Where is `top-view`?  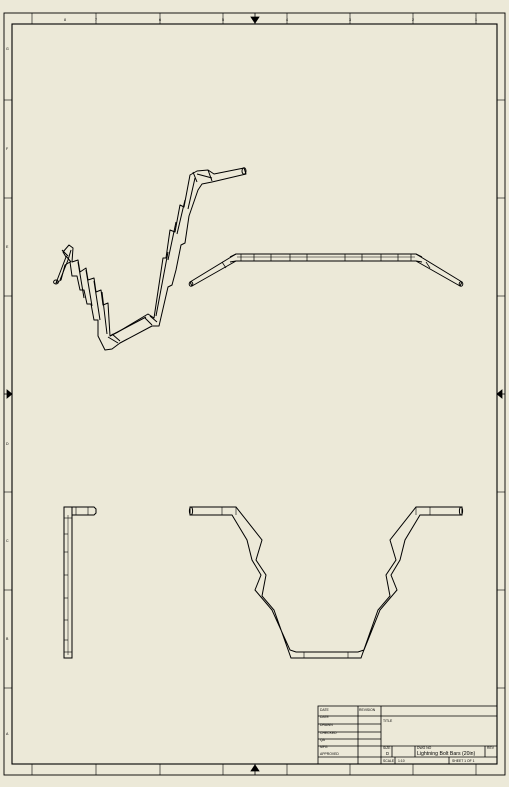 top-view is located at coordinates (326, 270).